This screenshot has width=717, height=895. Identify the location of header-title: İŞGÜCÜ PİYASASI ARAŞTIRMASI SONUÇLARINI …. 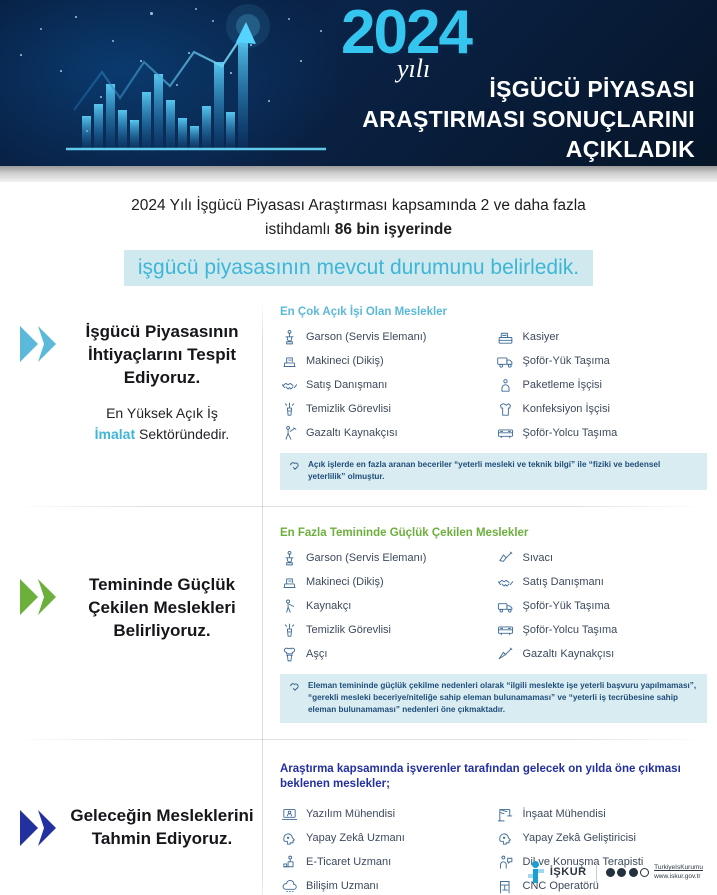
(485, 119).